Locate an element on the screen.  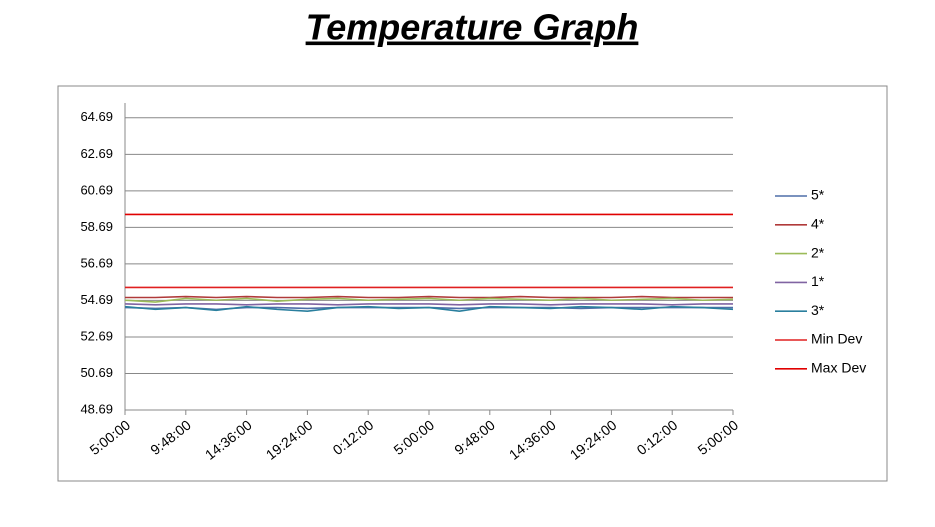
y-tick-label: 62.69 is located at coordinates (96, 153).